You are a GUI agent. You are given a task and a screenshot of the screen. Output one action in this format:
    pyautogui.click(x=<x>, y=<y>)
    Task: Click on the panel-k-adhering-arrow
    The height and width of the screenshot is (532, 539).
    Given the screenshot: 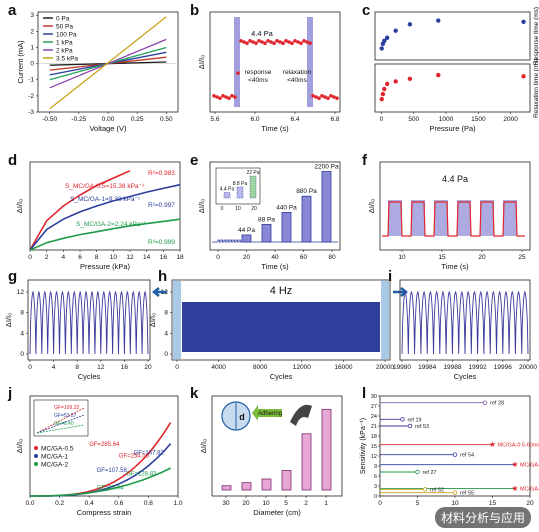 What is the action you would take?
    pyautogui.click(x=267, y=413)
    